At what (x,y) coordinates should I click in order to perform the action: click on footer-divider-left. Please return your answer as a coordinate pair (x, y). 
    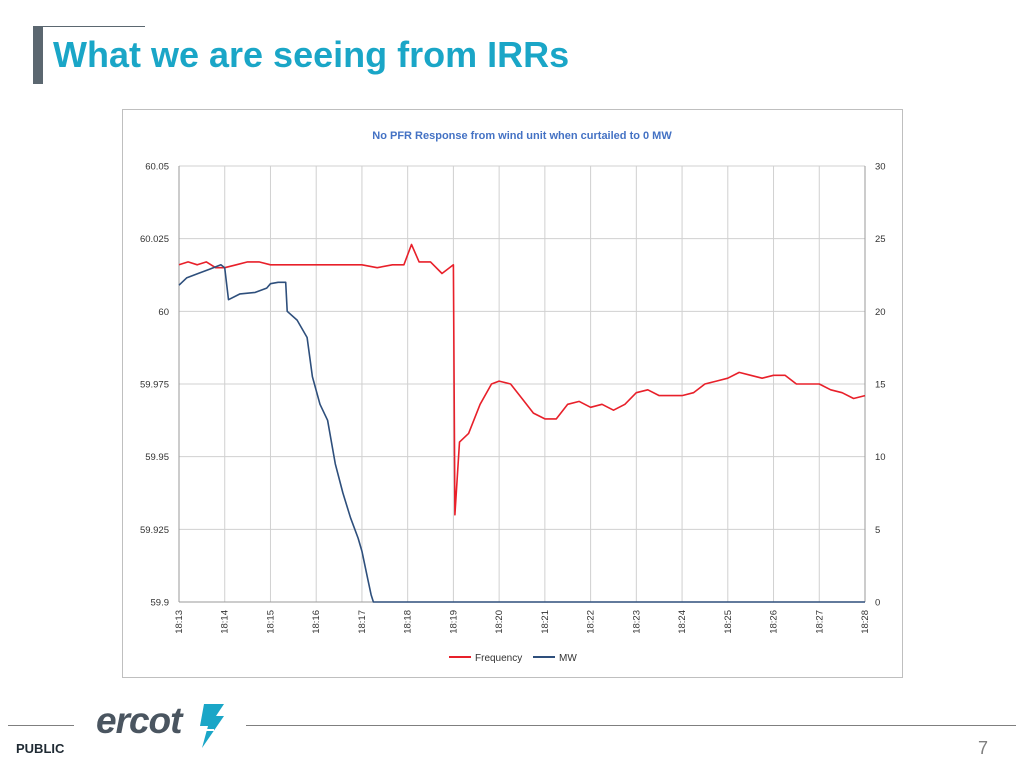
    Looking at the image, I should click on (41, 725).